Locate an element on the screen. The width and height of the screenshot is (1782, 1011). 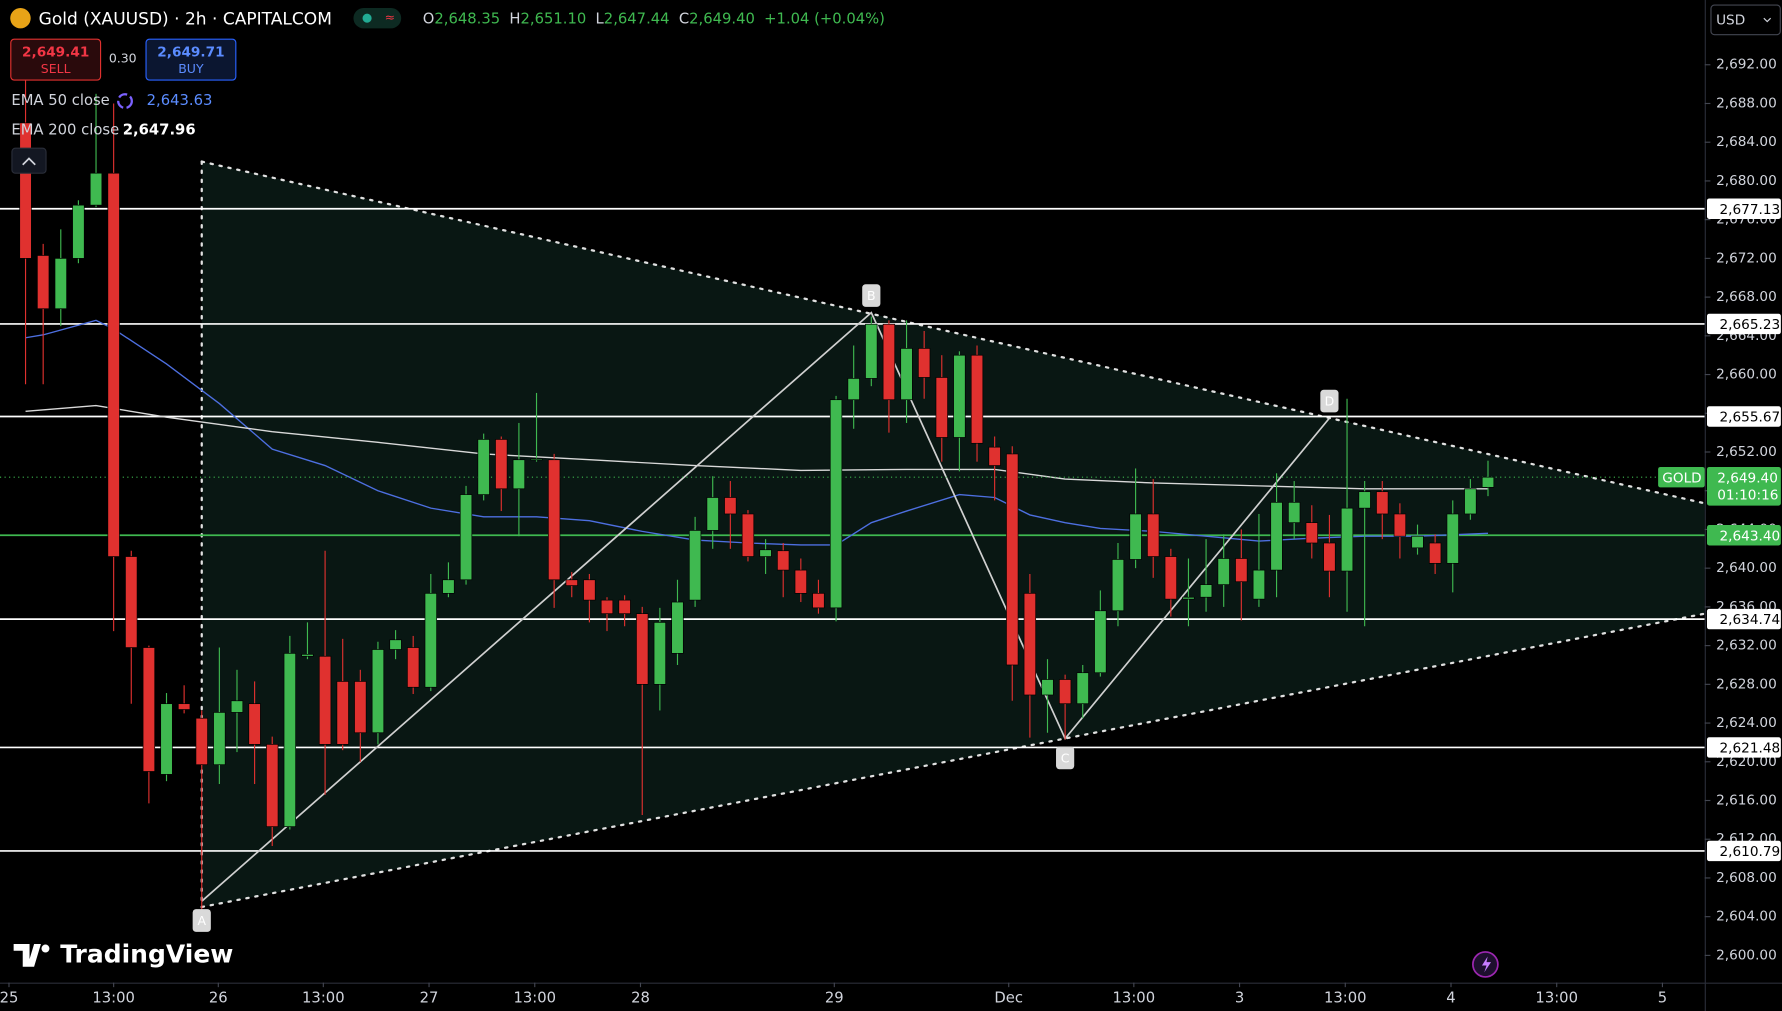
c-label: C is located at coordinates (684, 18).